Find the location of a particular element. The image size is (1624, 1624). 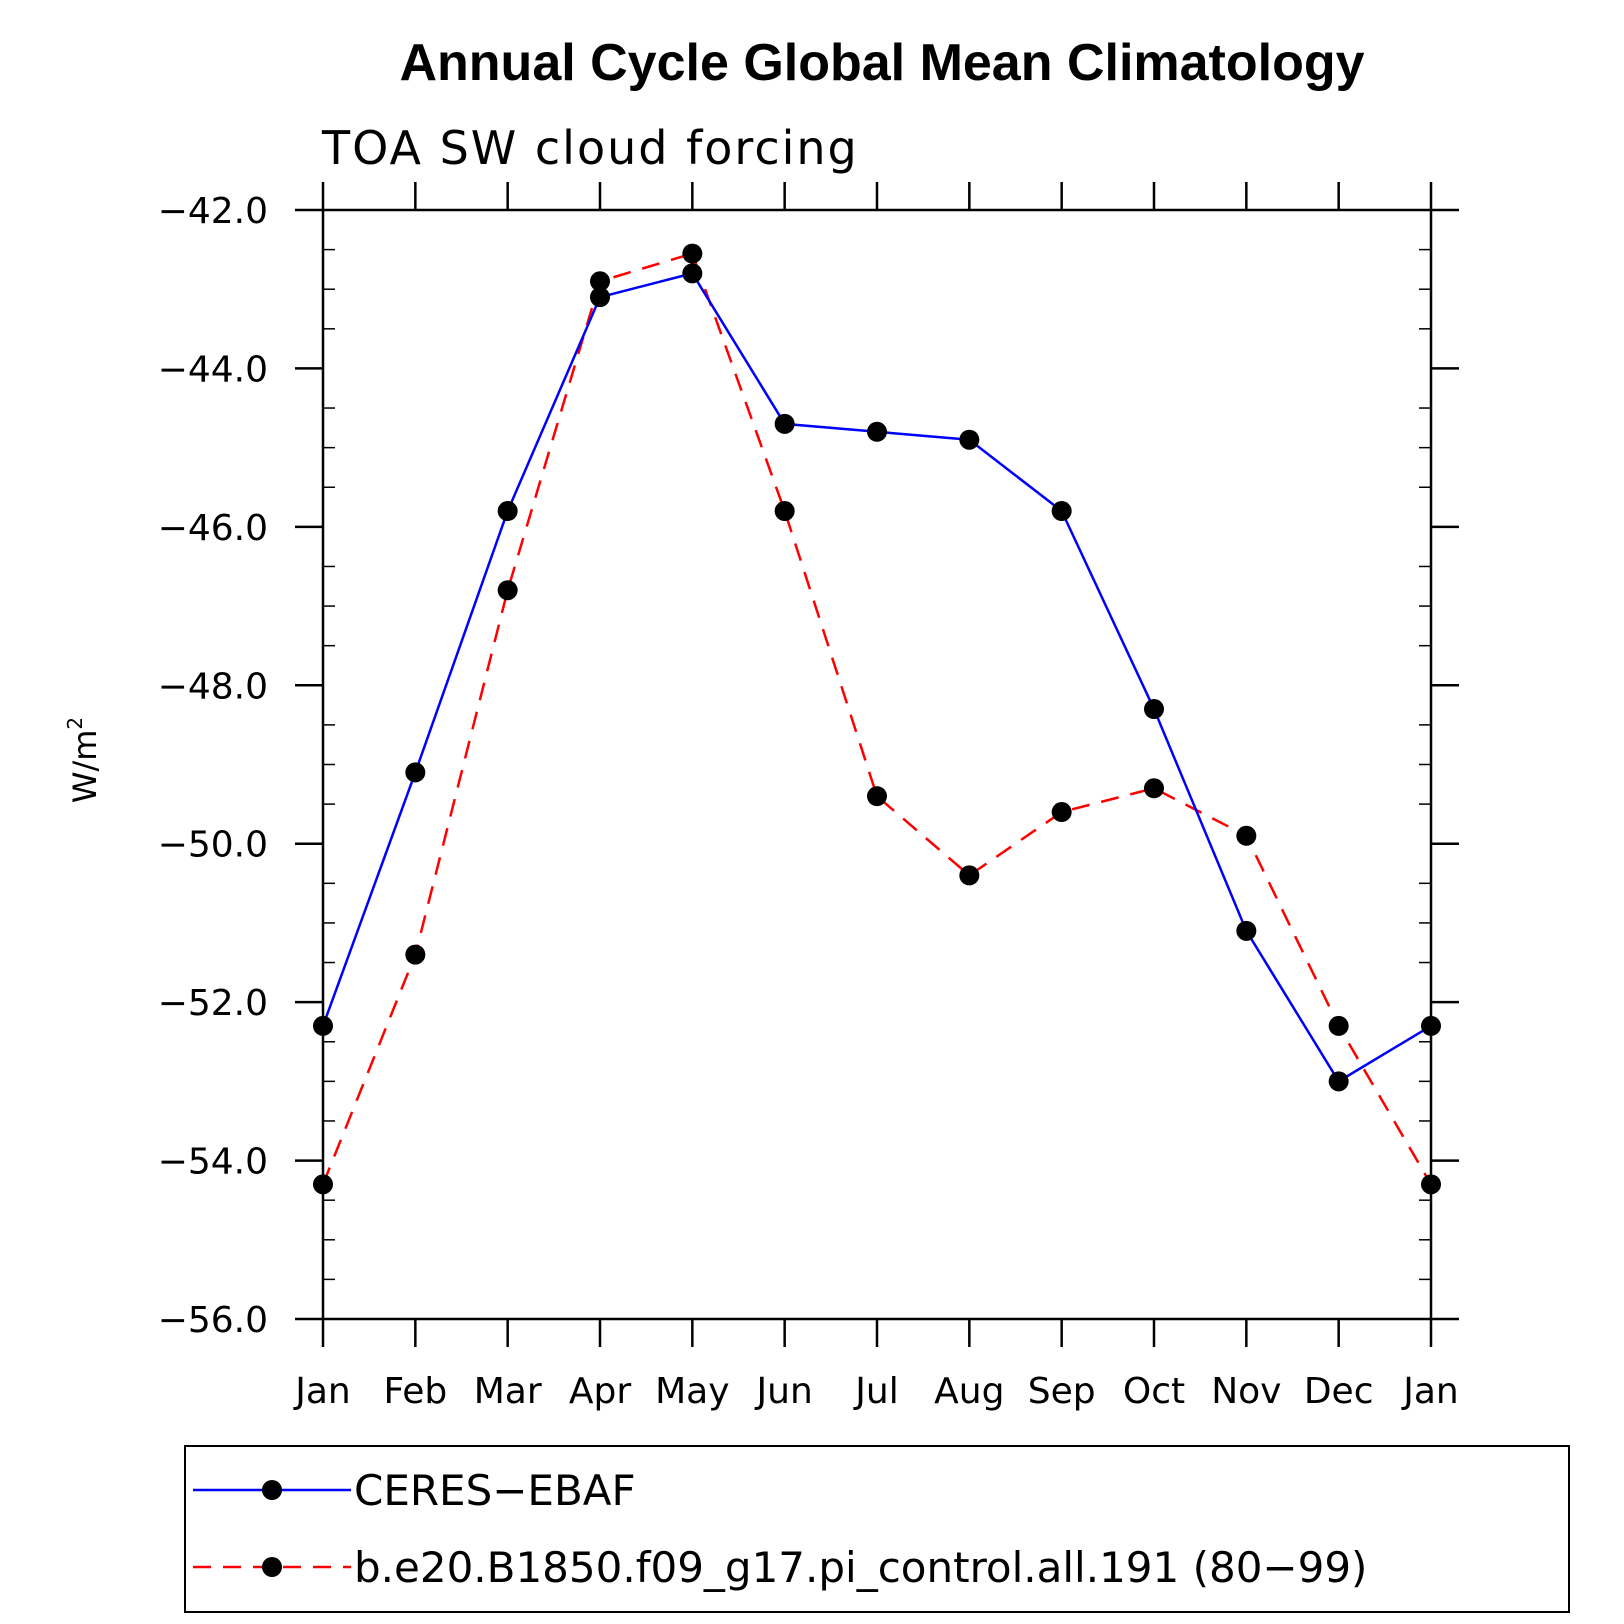

y-tick-label: −46.0 is located at coordinates (213, 528).